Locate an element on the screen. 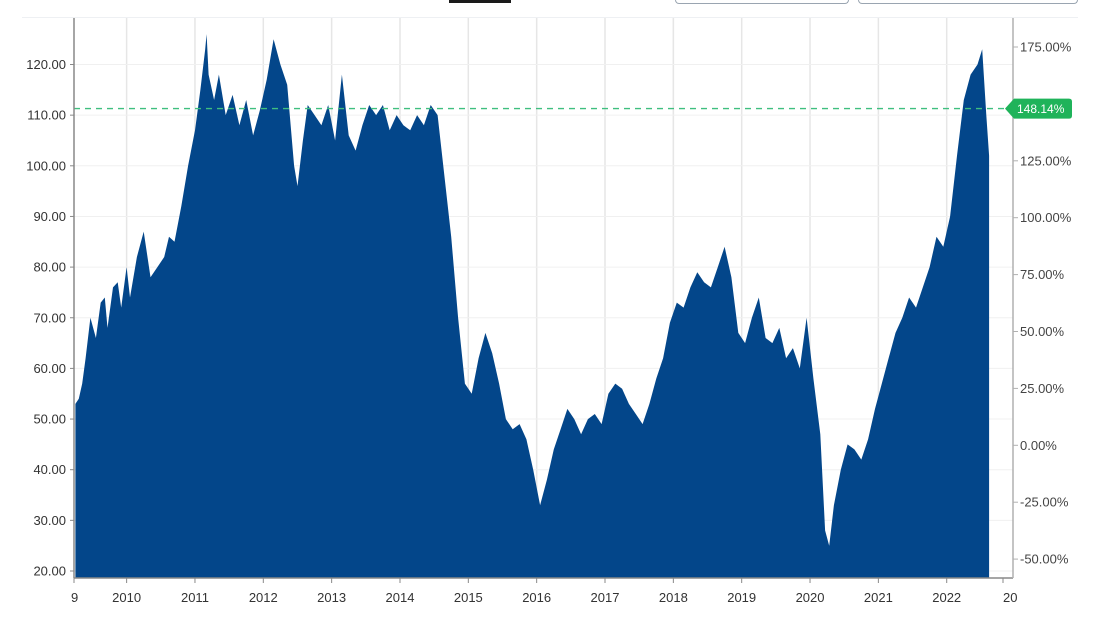 The width and height of the screenshot is (1102, 617). top-toolbar is located at coordinates (551, 9).